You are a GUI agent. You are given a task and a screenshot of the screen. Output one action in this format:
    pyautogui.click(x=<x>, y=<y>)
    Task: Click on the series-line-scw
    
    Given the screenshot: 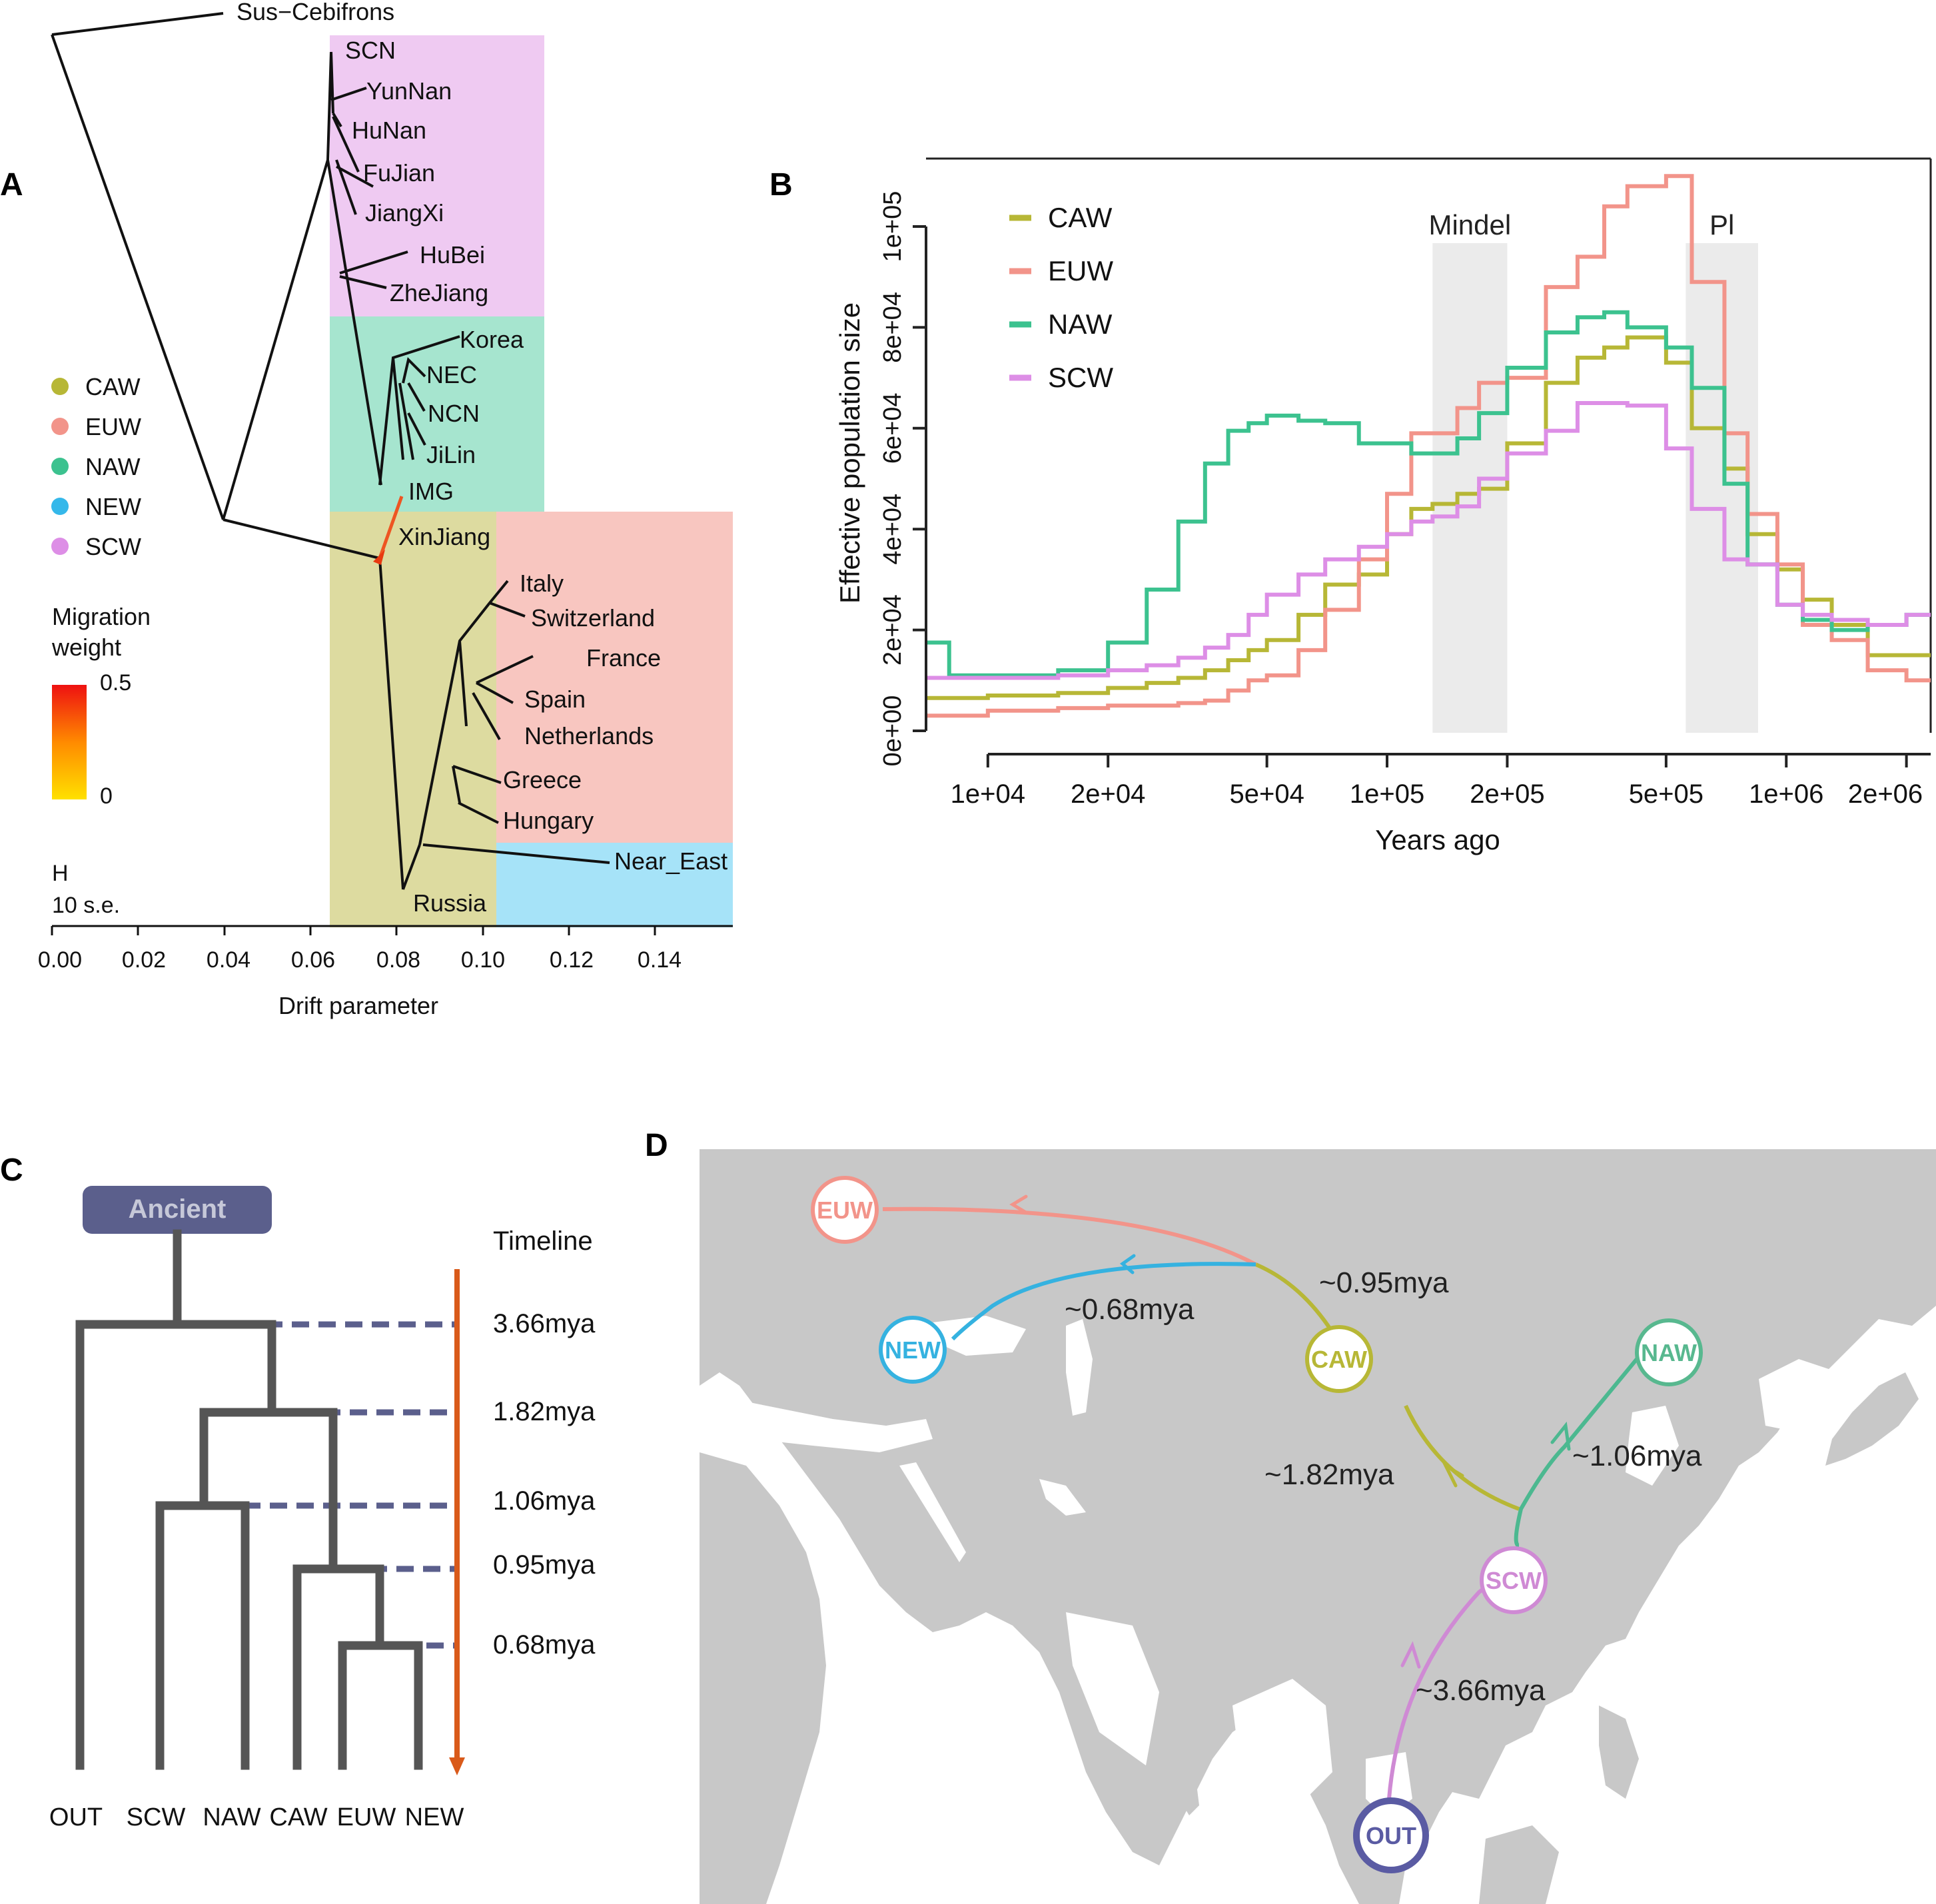 What is the action you would take?
    pyautogui.click(x=1428, y=540)
    